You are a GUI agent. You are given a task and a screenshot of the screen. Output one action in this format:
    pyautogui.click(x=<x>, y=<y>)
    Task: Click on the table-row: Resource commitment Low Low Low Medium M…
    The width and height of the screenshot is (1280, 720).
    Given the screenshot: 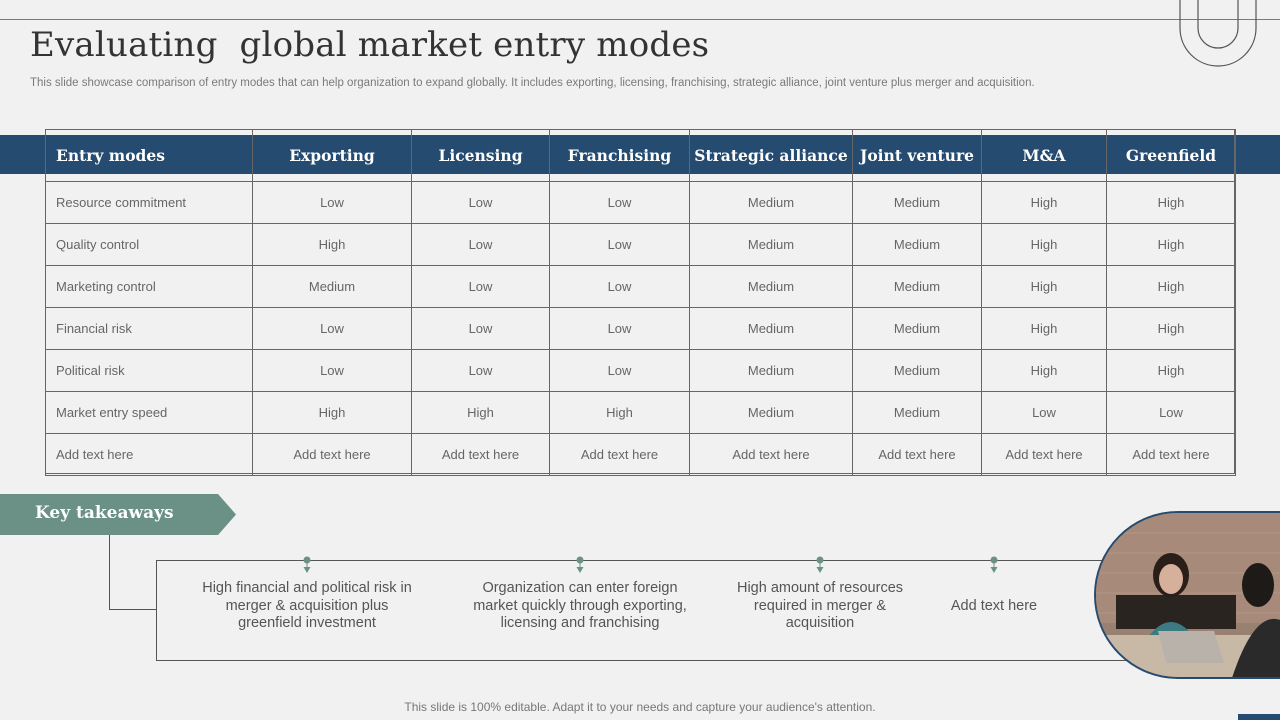 What is the action you would take?
    pyautogui.click(x=640, y=202)
    